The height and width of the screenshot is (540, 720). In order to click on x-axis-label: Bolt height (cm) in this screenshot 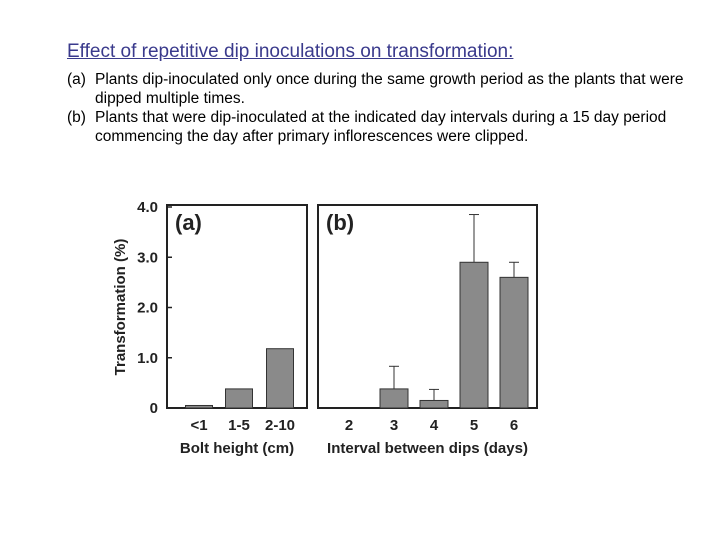, I will do `click(237, 448)`.